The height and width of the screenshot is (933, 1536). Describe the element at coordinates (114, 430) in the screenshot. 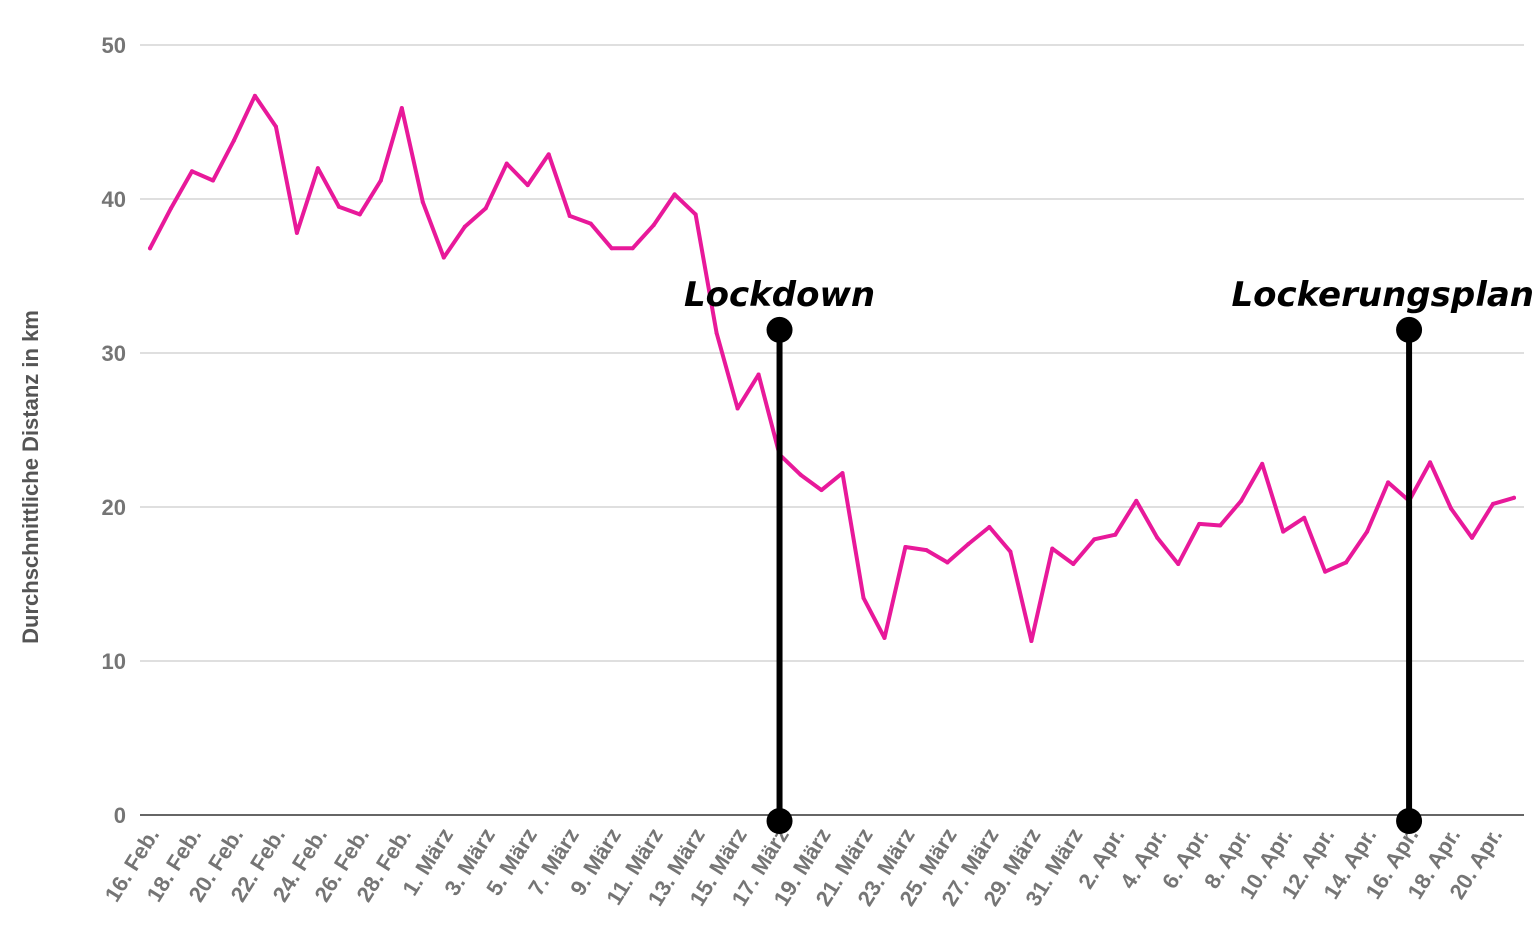

I see `y-axis-ticks: 0 10 20 30 40 50` at that location.